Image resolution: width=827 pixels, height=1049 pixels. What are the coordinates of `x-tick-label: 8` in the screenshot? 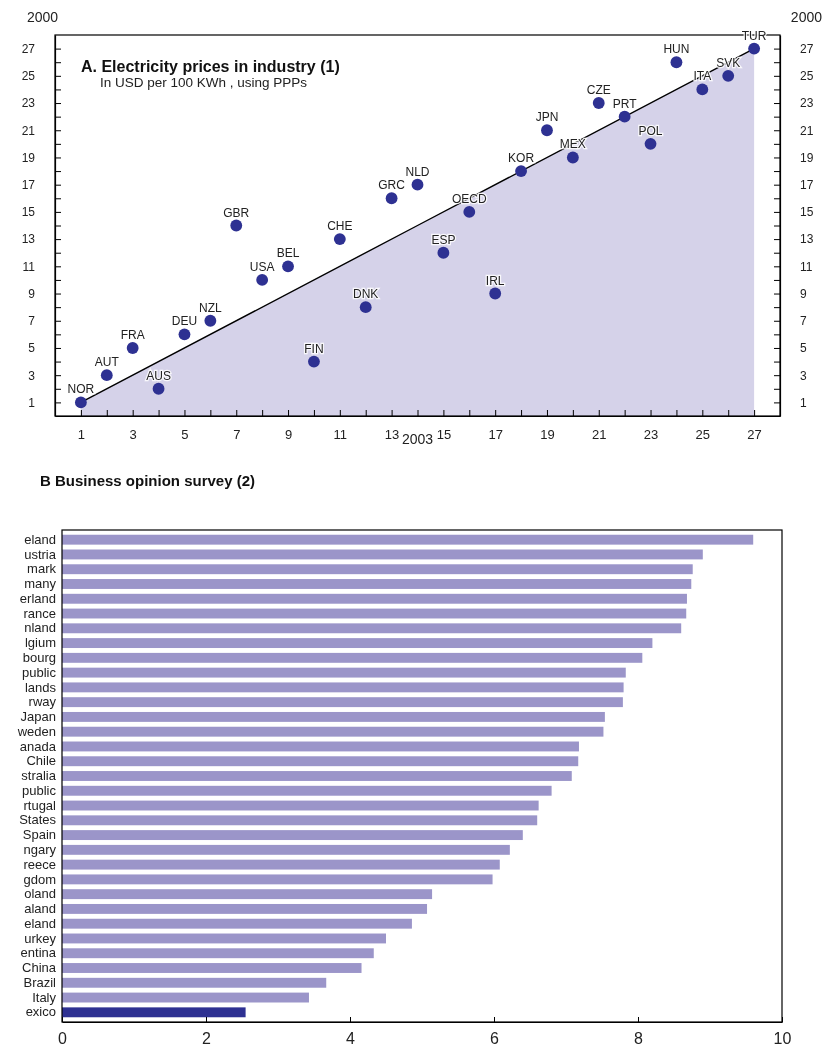 It's located at (639, 1039).